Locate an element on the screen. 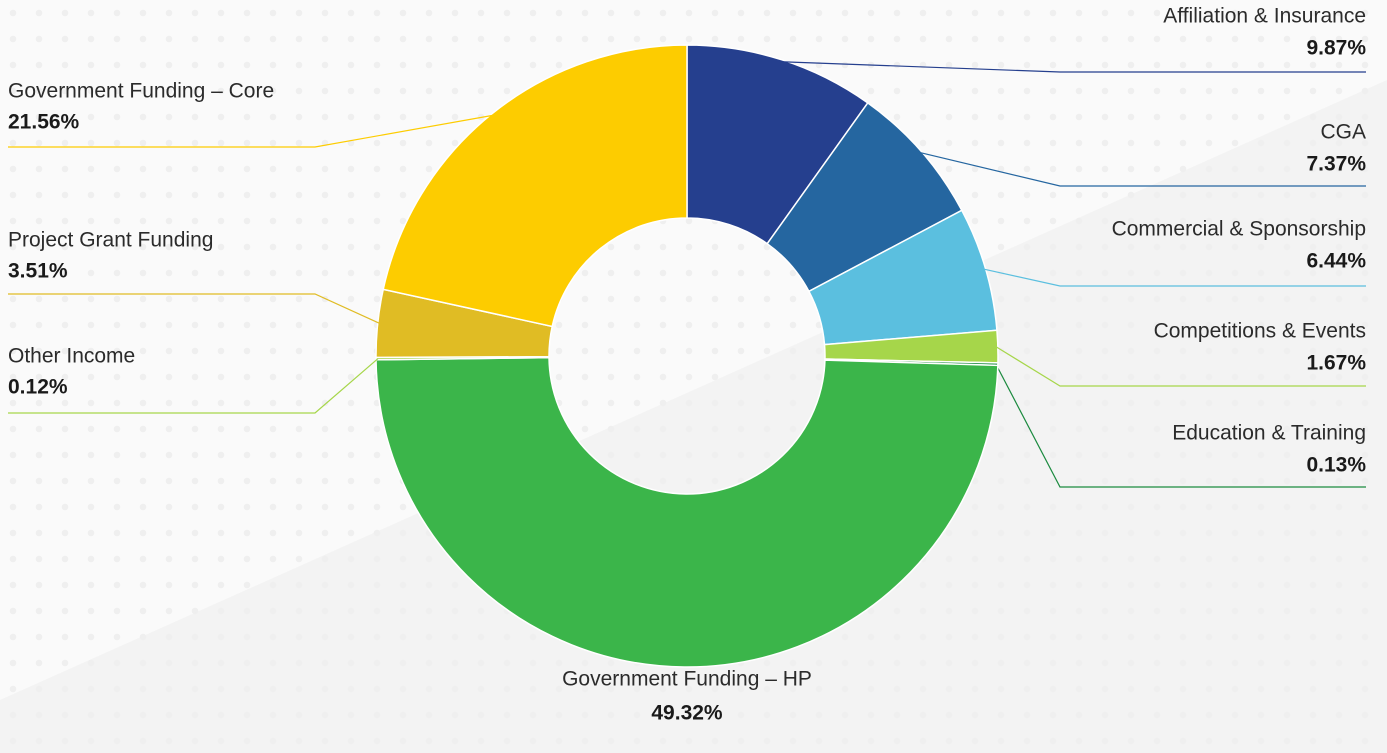 This screenshot has height=753, width=1387. slice-value-label: 9.87% is located at coordinates (1336, 48).